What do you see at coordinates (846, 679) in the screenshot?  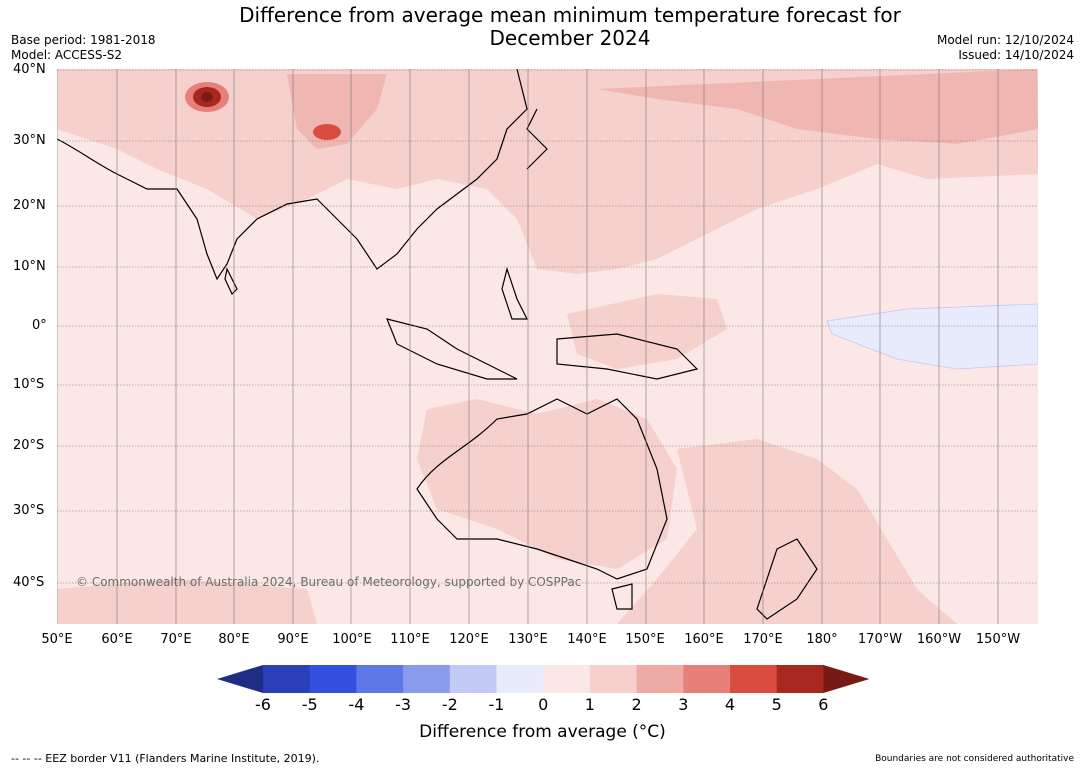 I see `colorbar-swatch-max-extension` at bounding box center [846, 679].